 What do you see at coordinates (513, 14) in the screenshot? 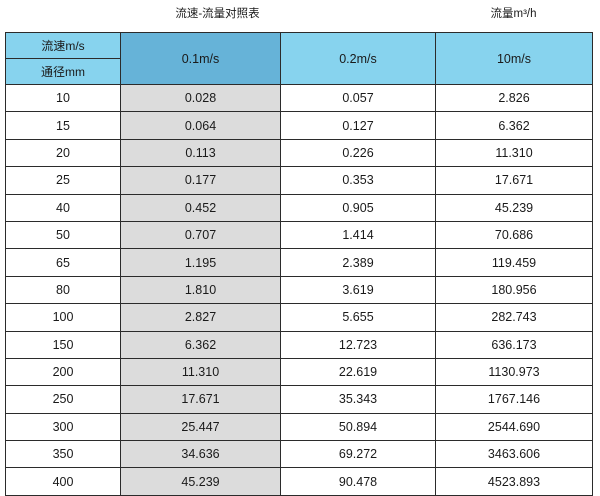
I see `flow-unit-caption: 流量m³/h` at bounding box center [513, 14].